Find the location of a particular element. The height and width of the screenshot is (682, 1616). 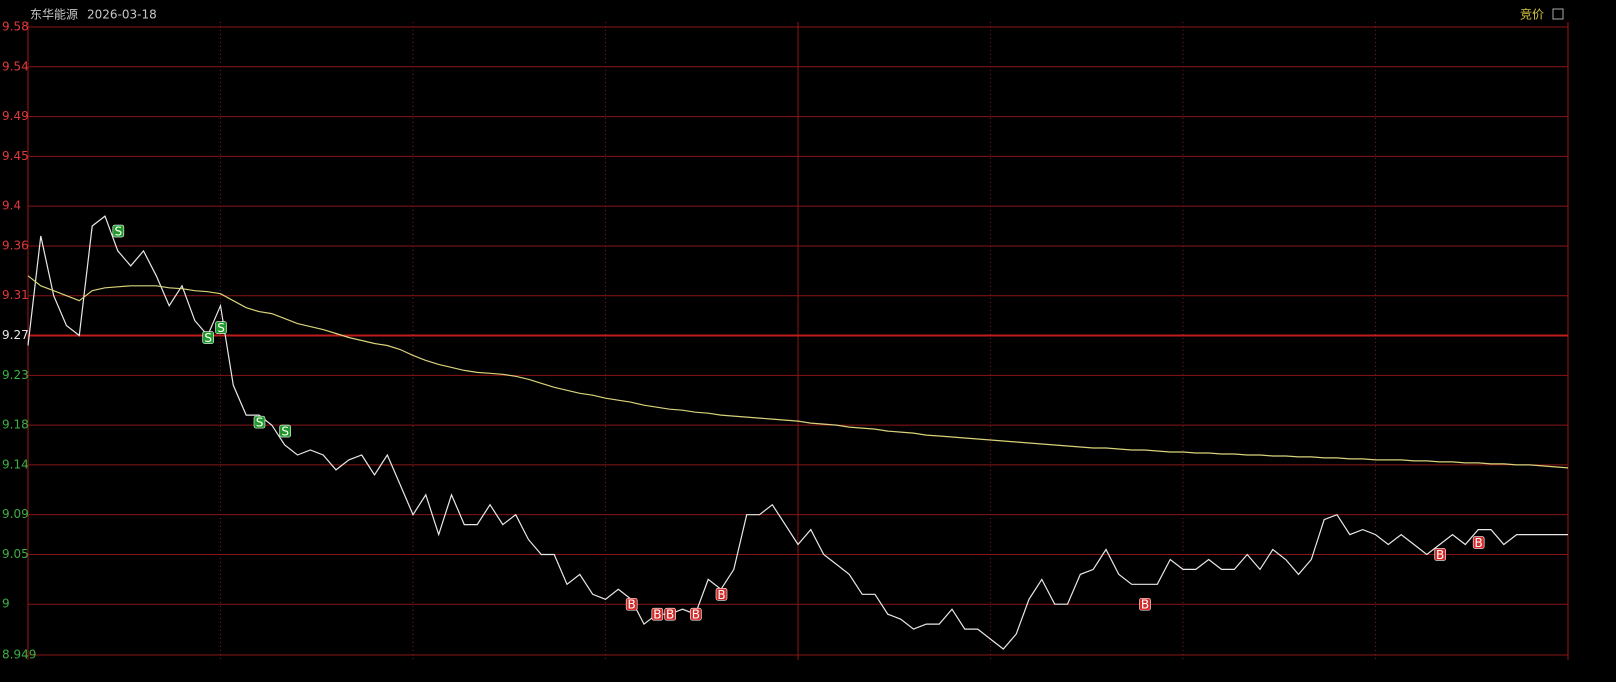

y-tick-label: 9.58 is located at coordinates (15, 27).